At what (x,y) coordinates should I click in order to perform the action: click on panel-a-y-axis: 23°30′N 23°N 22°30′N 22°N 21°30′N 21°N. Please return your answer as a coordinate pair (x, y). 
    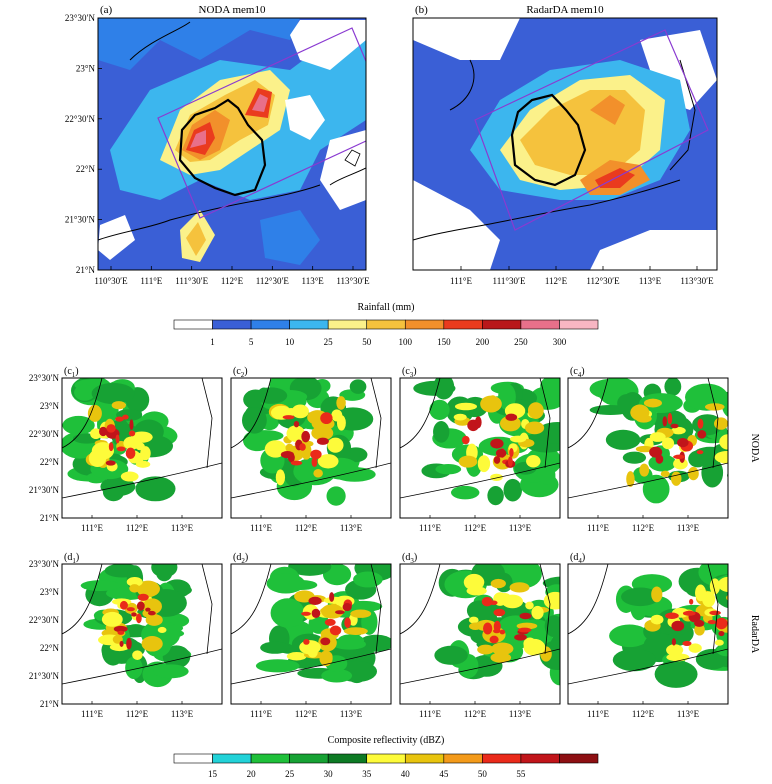
    Looking at the image, I should click on (83, 144).